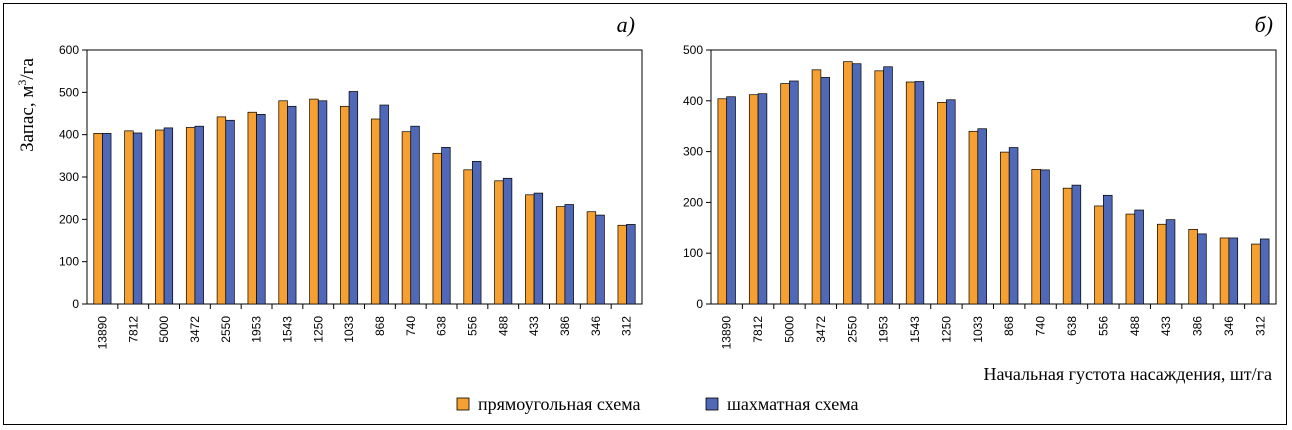 This screenshot has height=430, width=1292. What do you see at coordinates (349, 329) in the screenshot?
I see `x-tick-label: 1033` at bounding box center [349, 329].